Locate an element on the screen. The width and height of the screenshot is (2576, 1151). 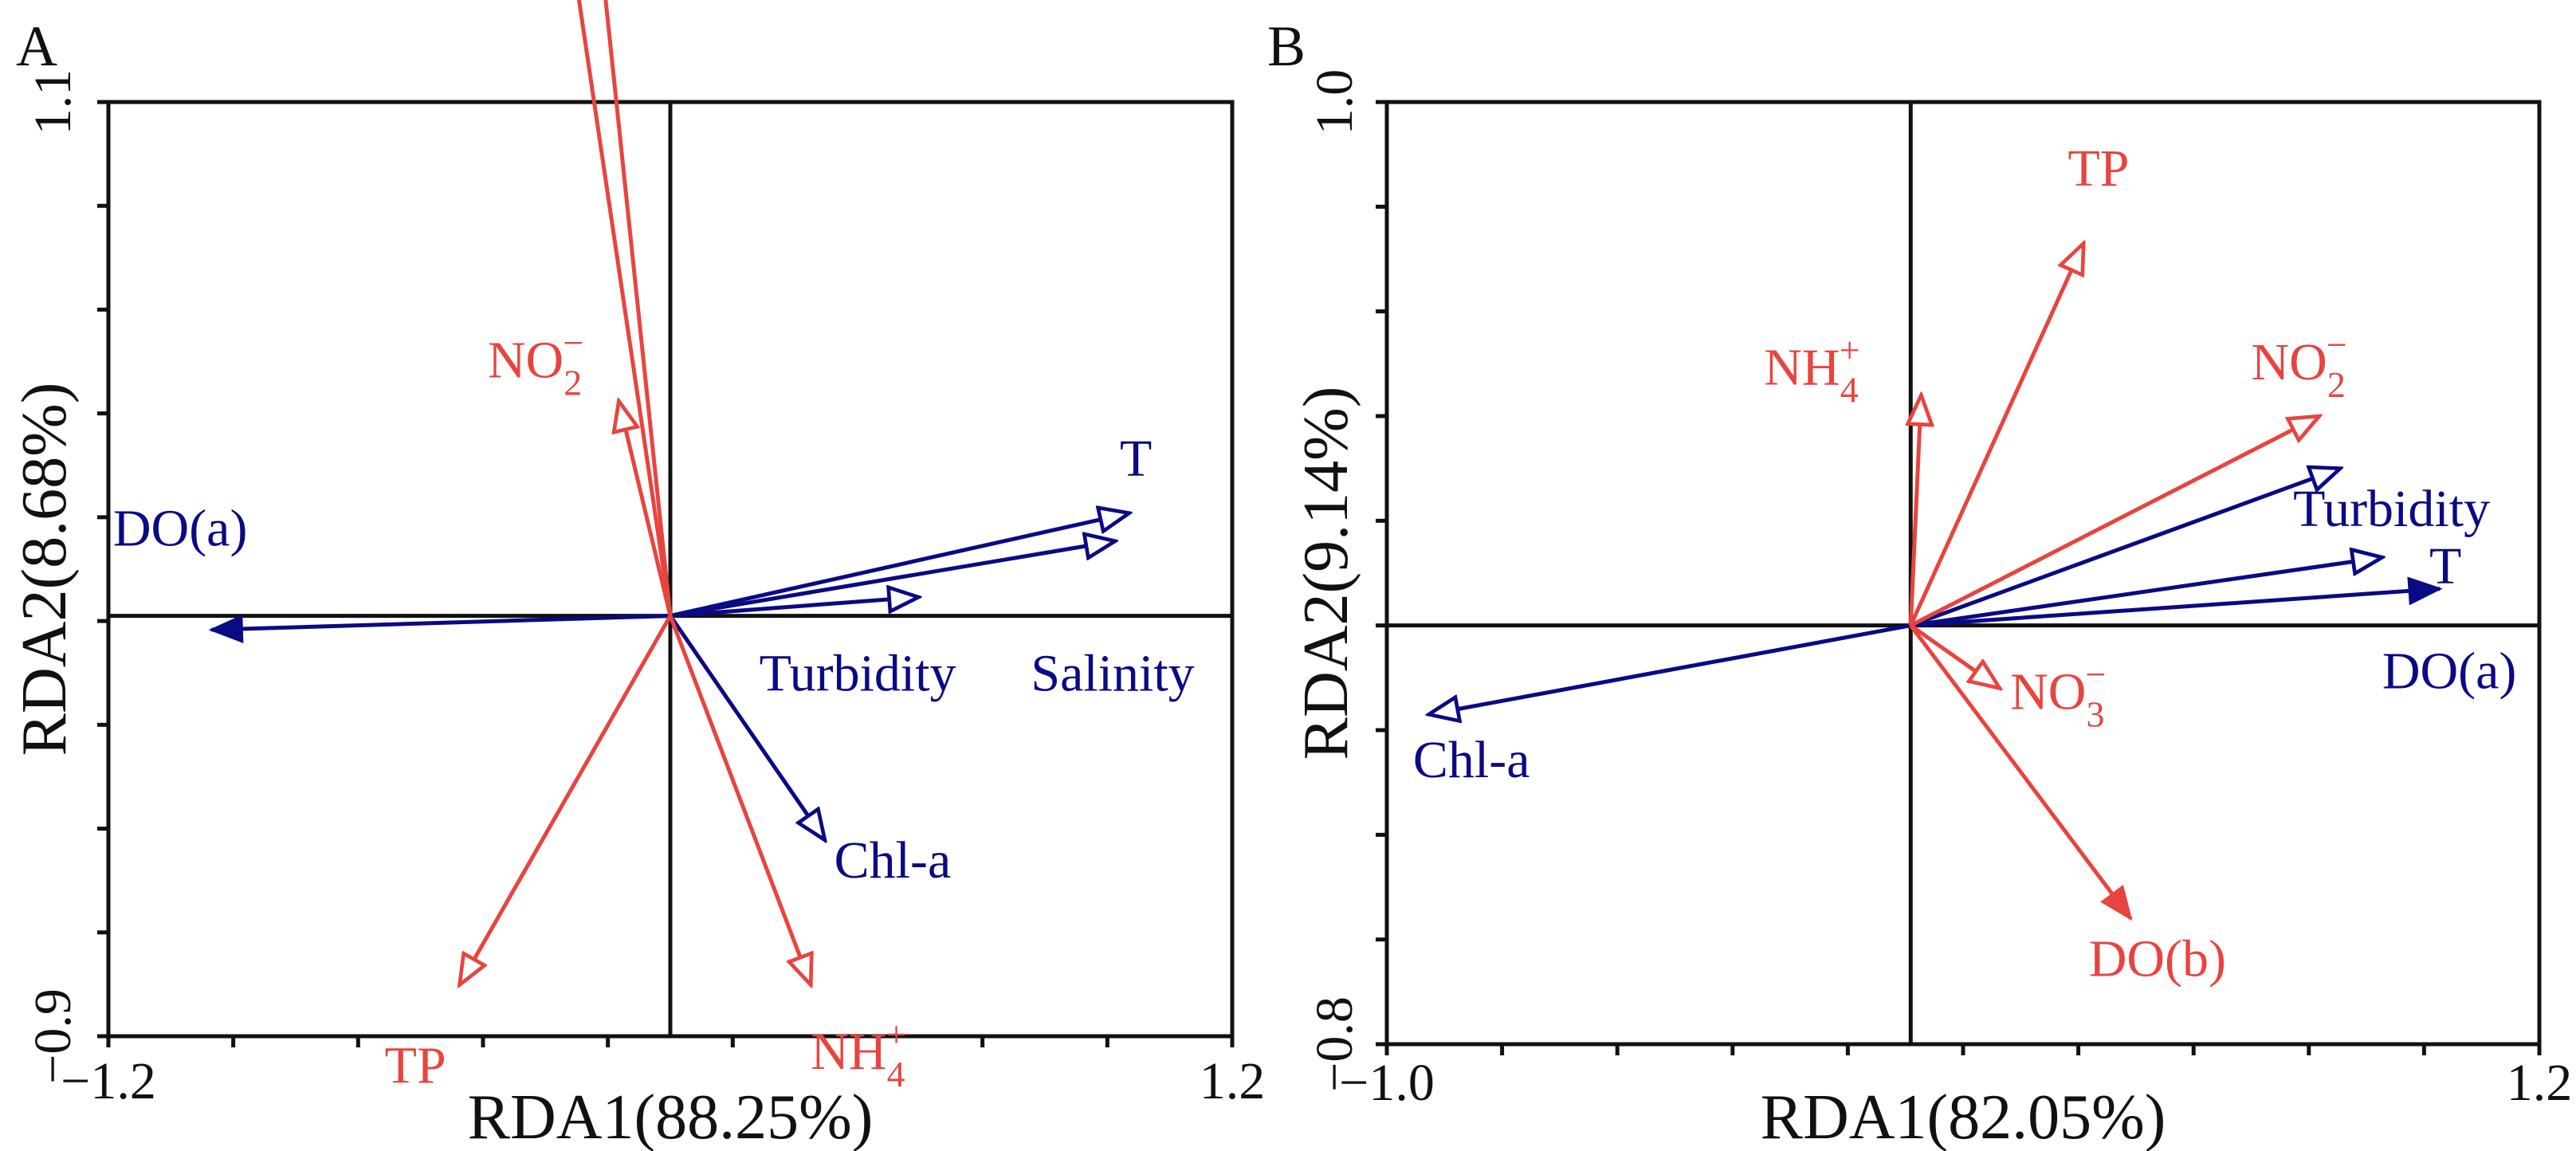
panel-a-x-axis-title: RDA1(88.25%) is located at coordinates (671, 1116).